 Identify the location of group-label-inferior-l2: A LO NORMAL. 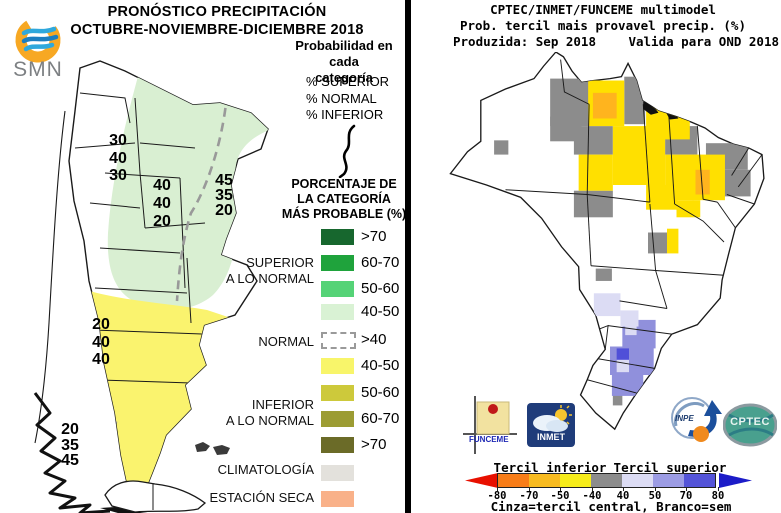
(269, 420).